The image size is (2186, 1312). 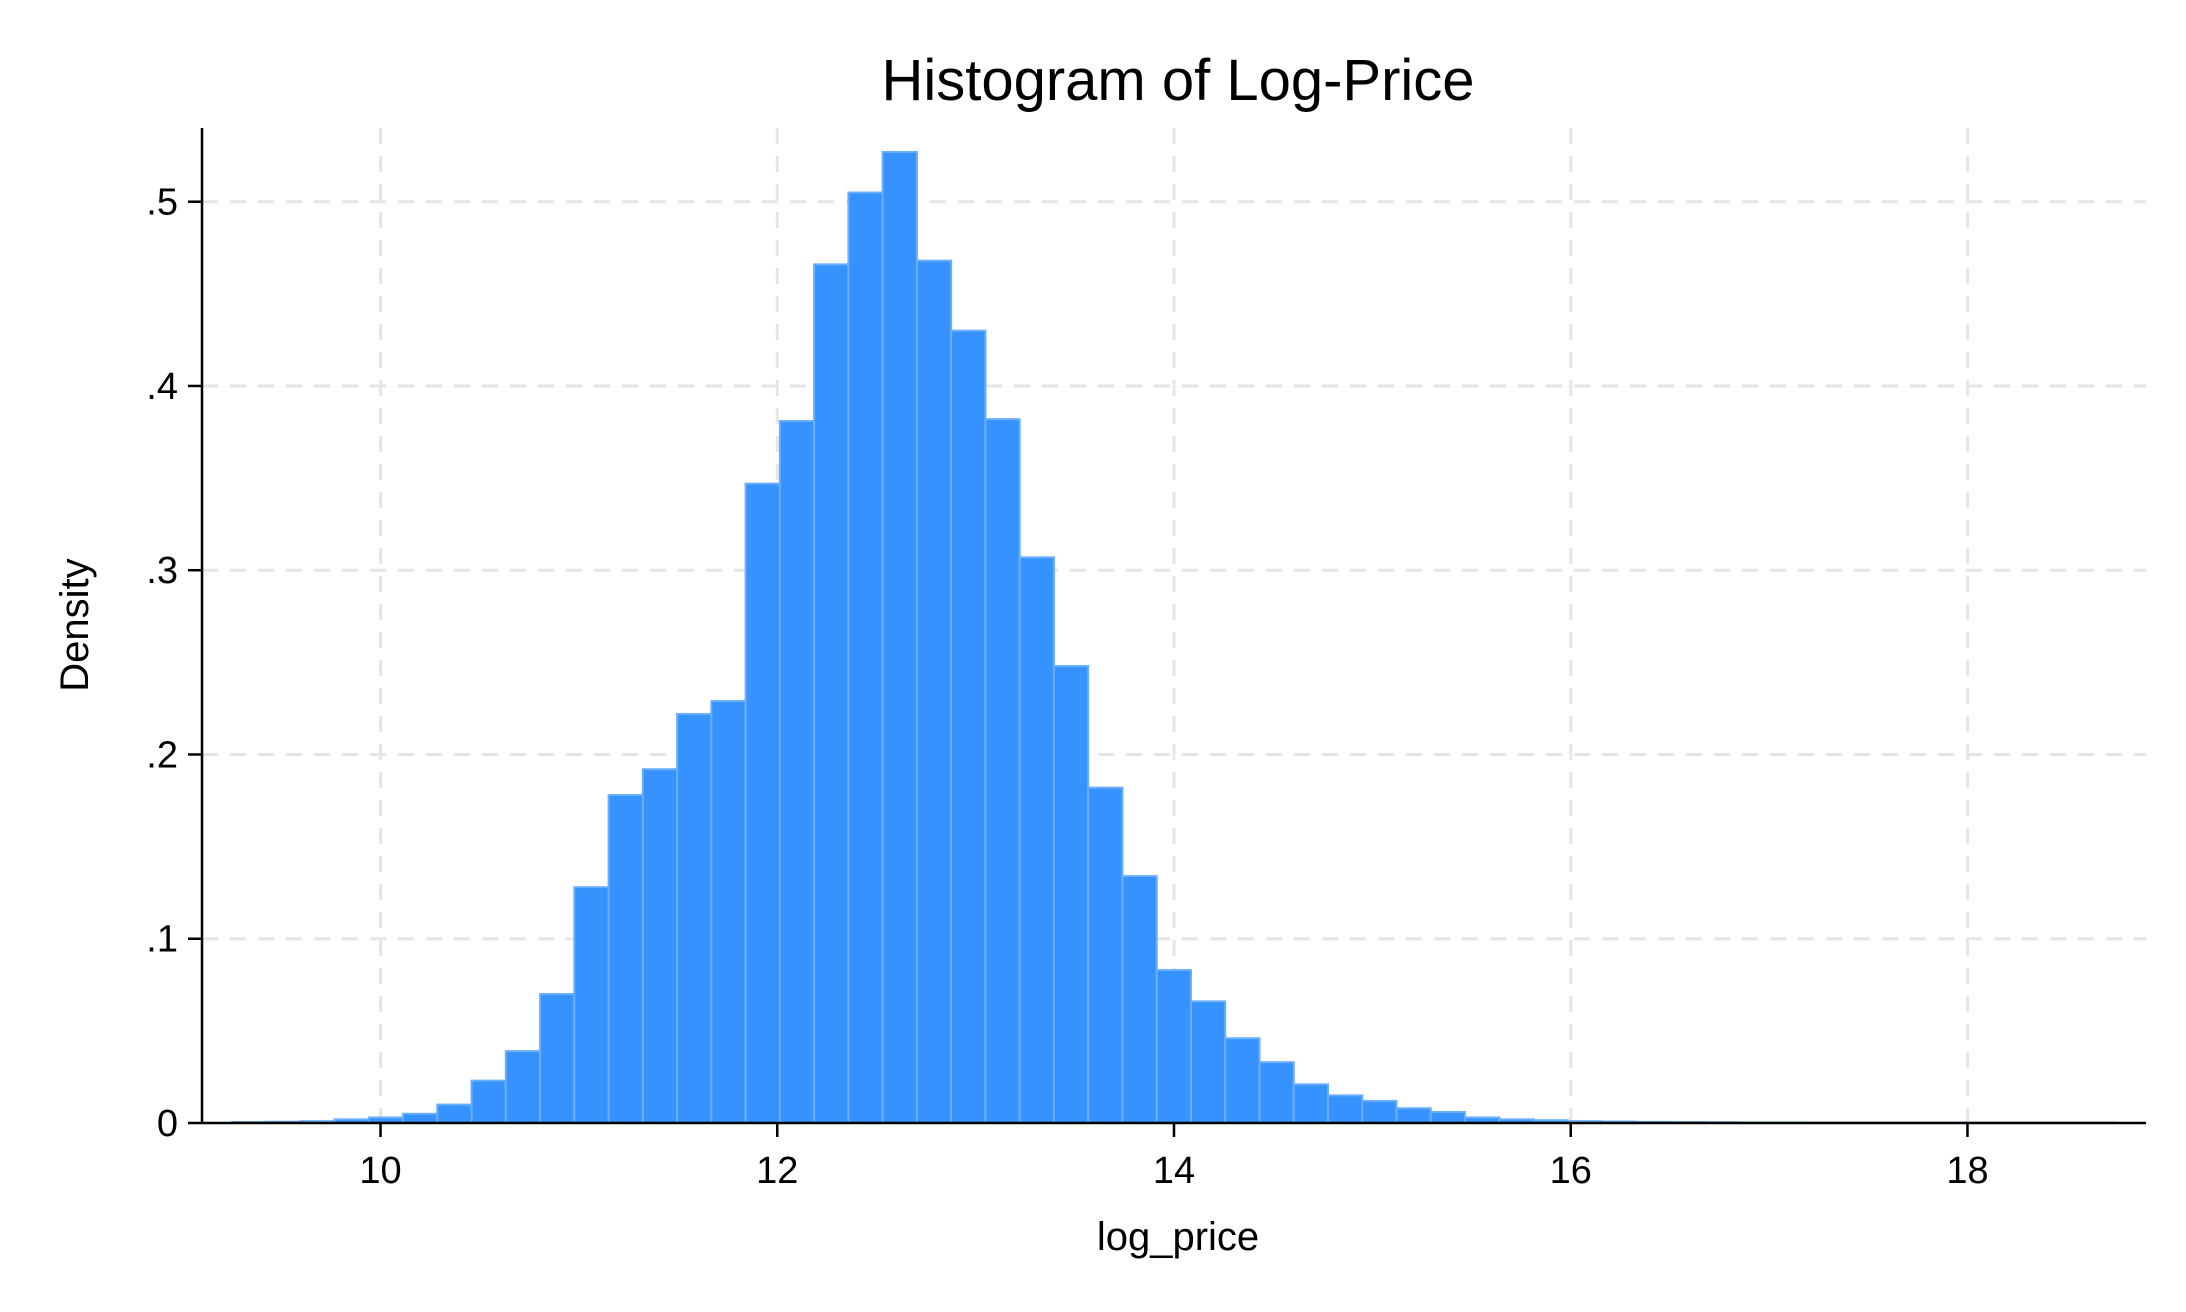 What do you see at coordinates (162, 387) in the screenshot?
I see `y-tick-label: .4` at bounding box center [162, 387].